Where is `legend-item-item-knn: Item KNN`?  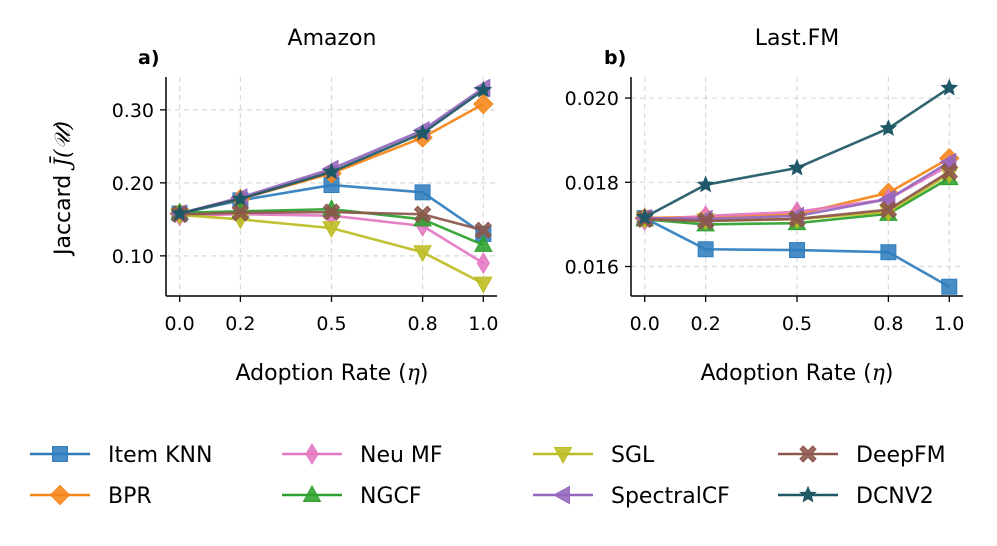
legend-item-item-knn: Item KNN is located at coordinates (121, 455).